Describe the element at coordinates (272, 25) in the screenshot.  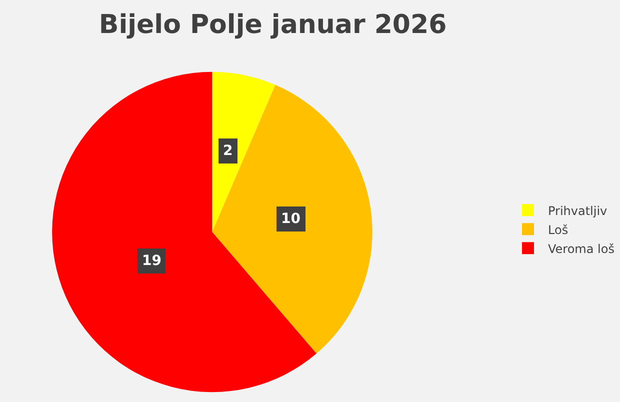
I see `chart-title: Bijelo Polje januar 2026` at that location.